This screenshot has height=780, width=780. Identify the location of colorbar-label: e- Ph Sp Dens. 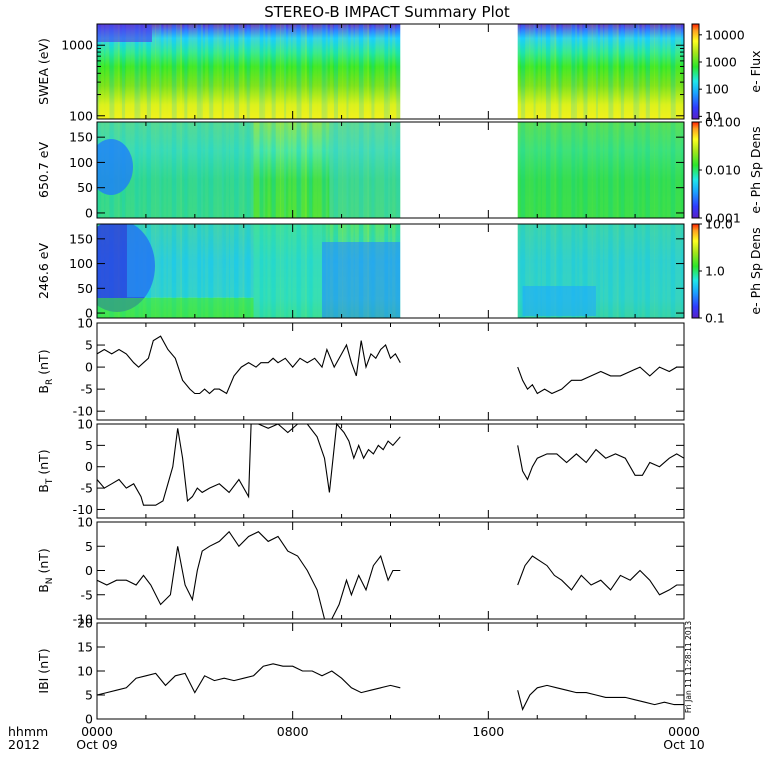
(755, 270).